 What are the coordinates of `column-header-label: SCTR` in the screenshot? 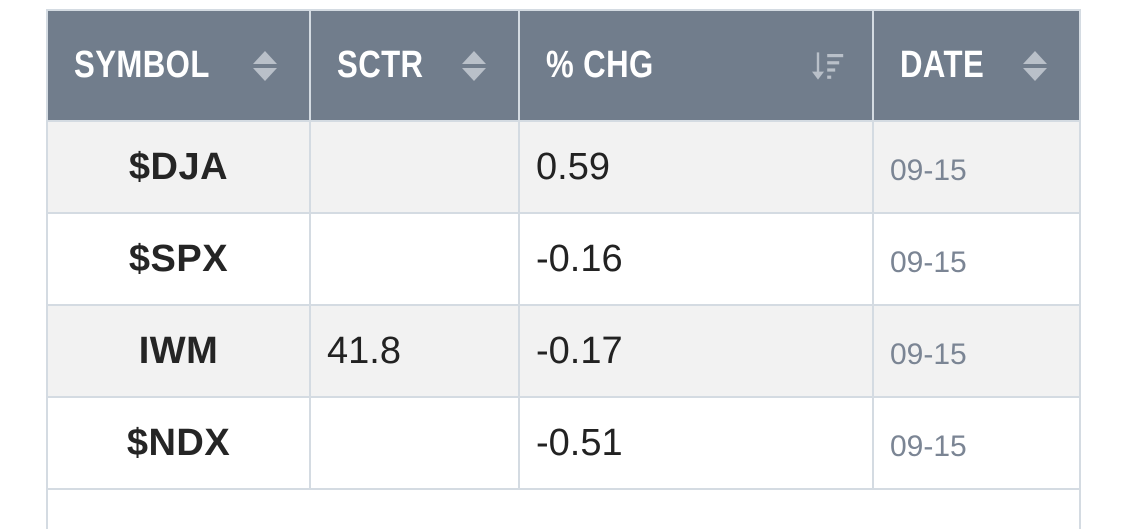 It's located at (380, 65).